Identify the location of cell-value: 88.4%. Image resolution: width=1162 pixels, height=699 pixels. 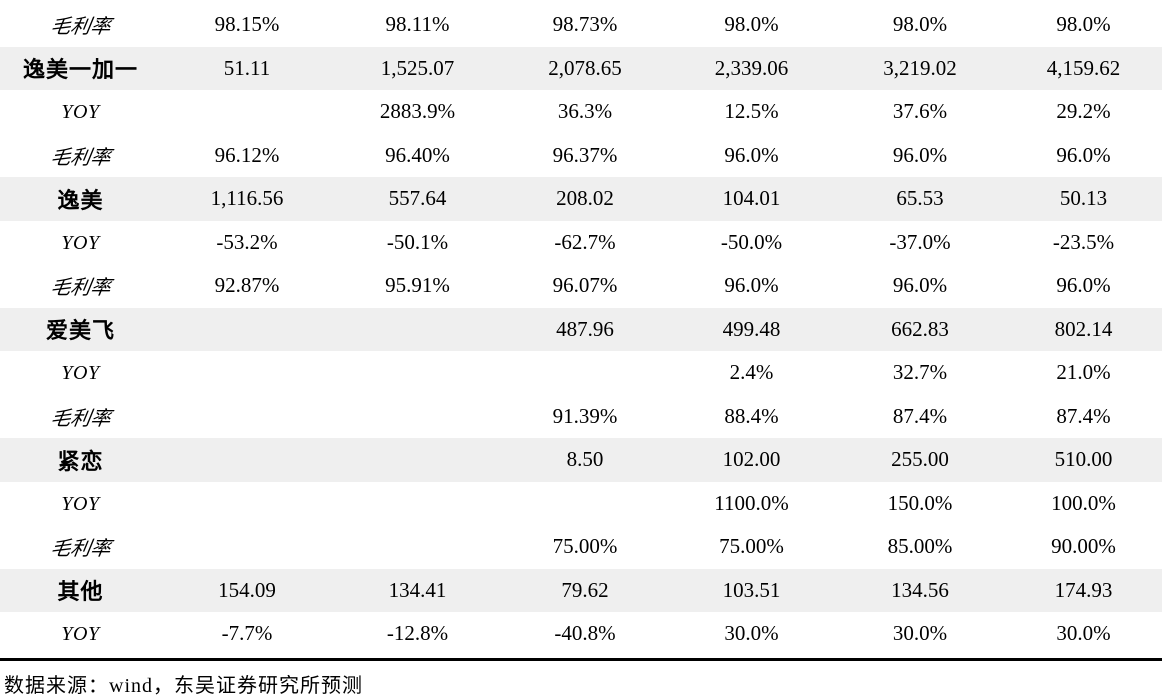
(751, 415).